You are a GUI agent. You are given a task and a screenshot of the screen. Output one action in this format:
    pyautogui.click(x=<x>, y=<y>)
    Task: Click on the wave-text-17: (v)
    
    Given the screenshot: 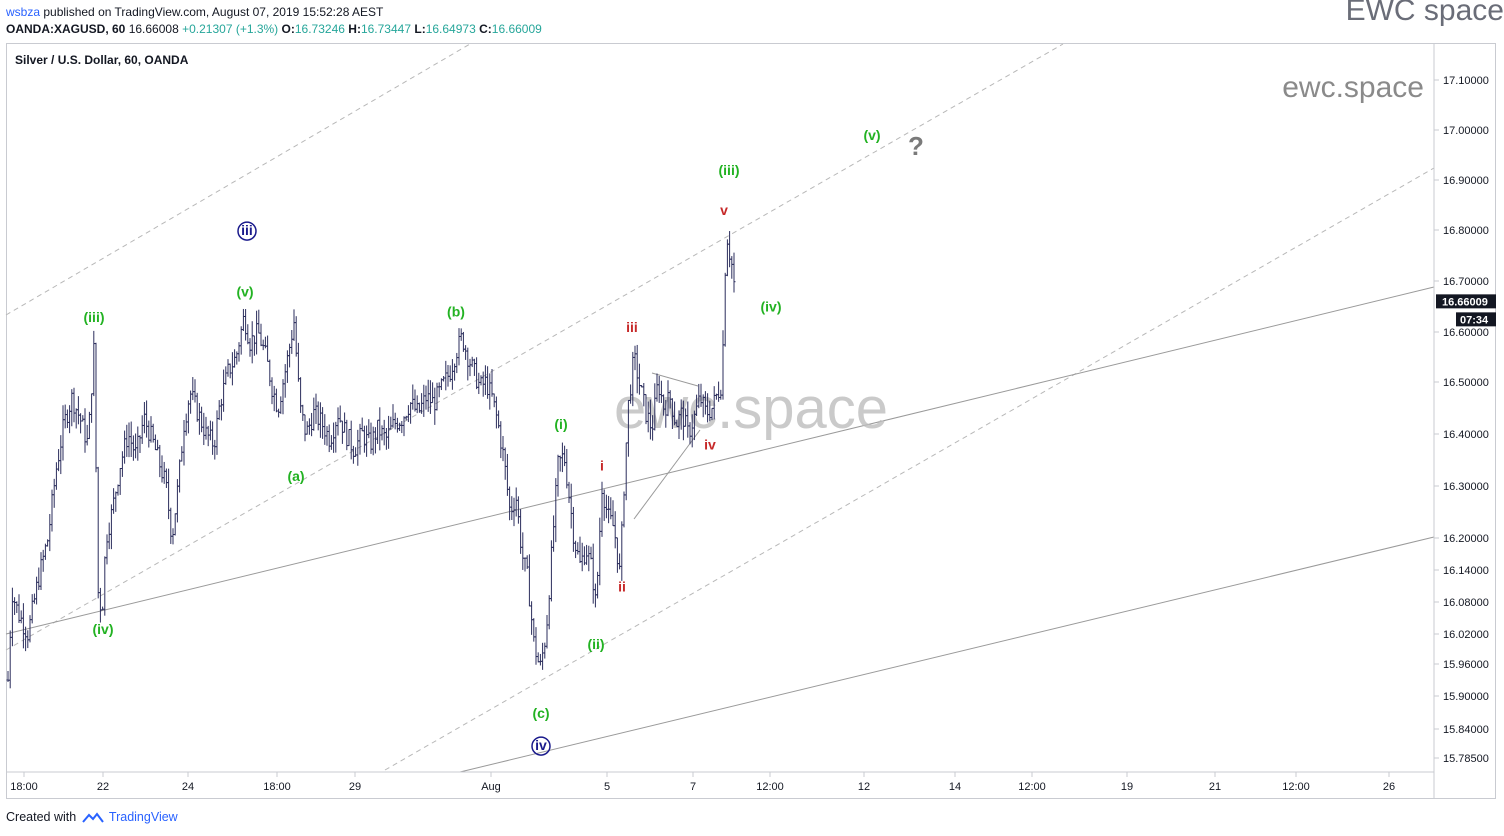 What is the action you would take?
    pyautogui.click(x=871, y=135)
    